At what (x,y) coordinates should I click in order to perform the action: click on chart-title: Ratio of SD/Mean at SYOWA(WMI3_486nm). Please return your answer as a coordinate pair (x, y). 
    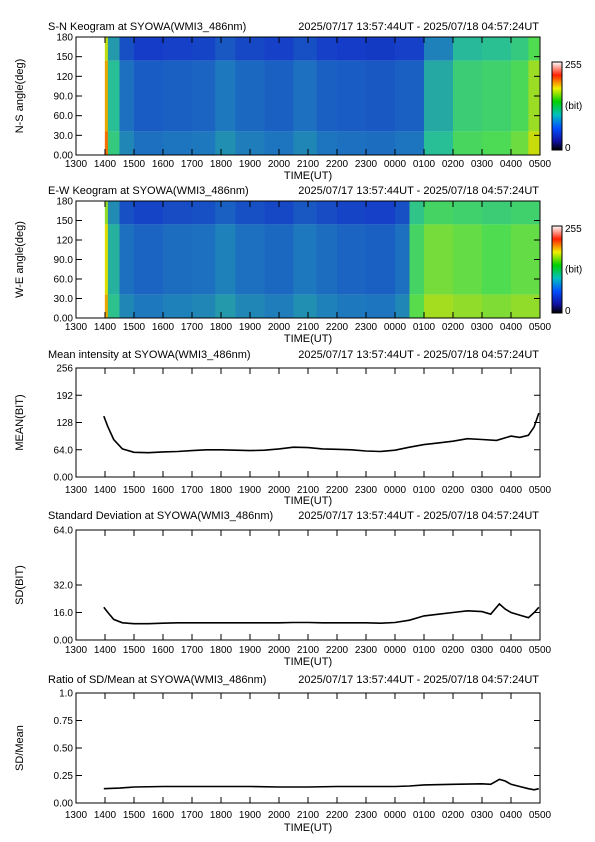
    Looking at the image, I should click on (157, 680).